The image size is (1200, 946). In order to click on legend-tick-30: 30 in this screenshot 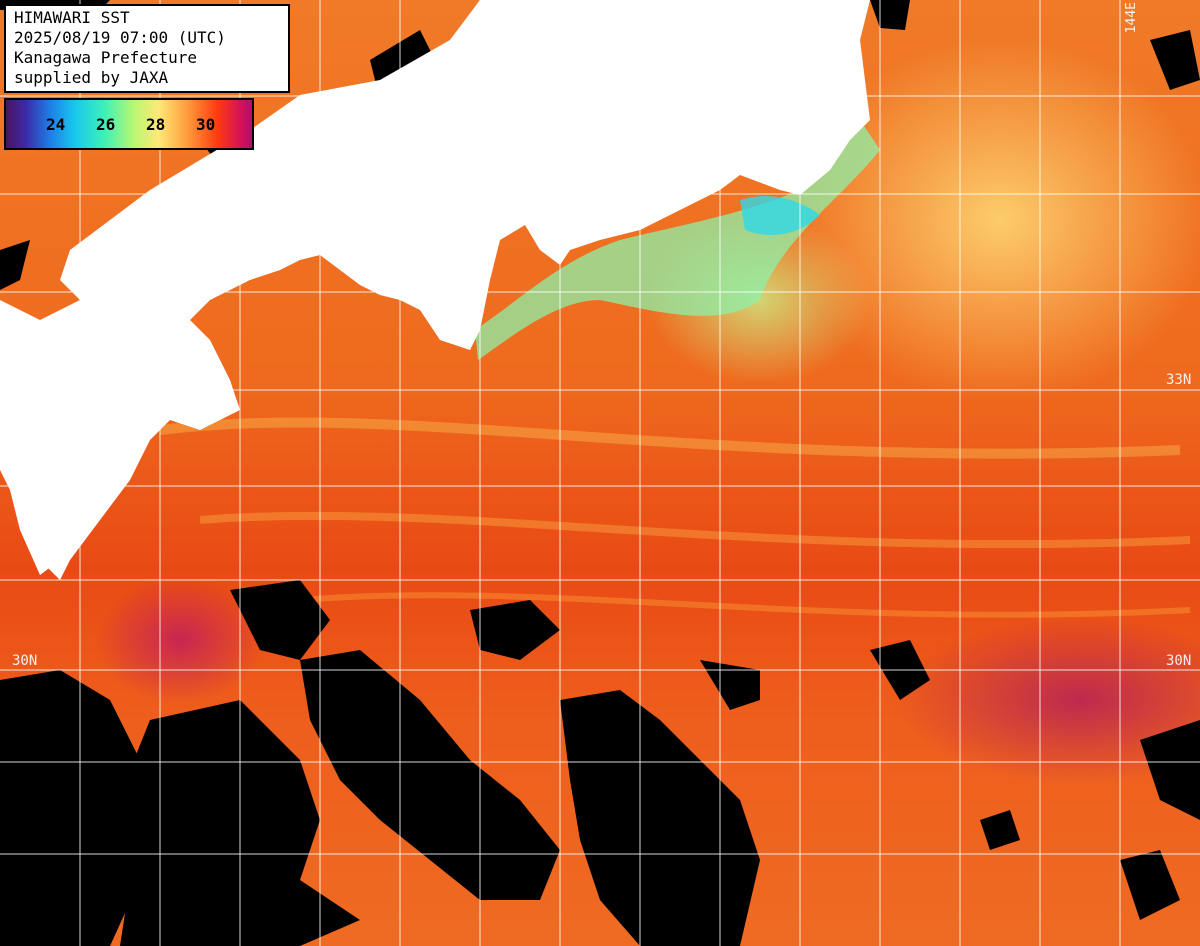, I will do `click(206, 124)`.